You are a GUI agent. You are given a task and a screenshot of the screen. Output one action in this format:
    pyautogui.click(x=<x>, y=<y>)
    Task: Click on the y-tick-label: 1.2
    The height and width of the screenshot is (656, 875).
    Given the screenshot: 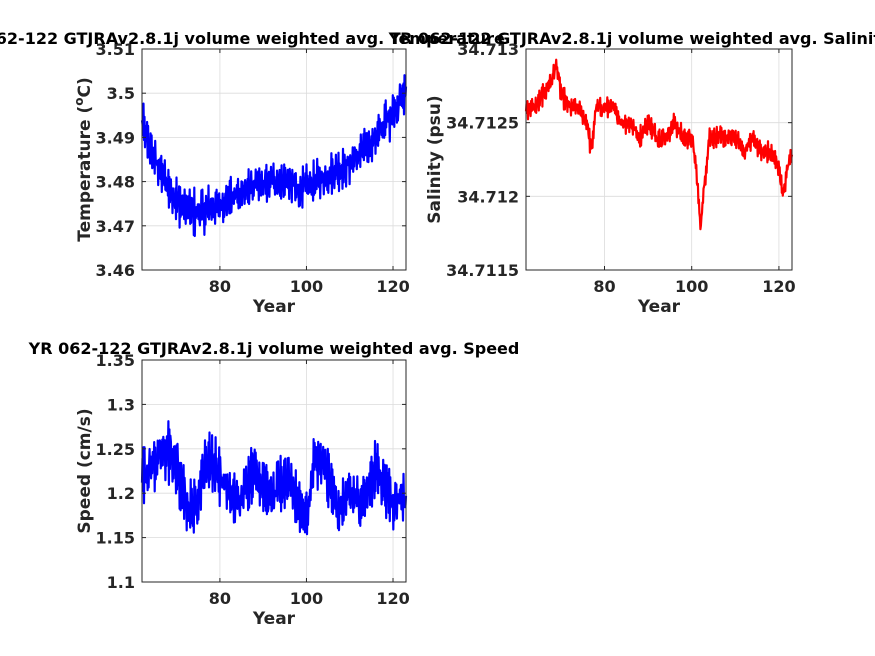 What is the action you would take?
    pyautogui.click(x=121, y=493)
    